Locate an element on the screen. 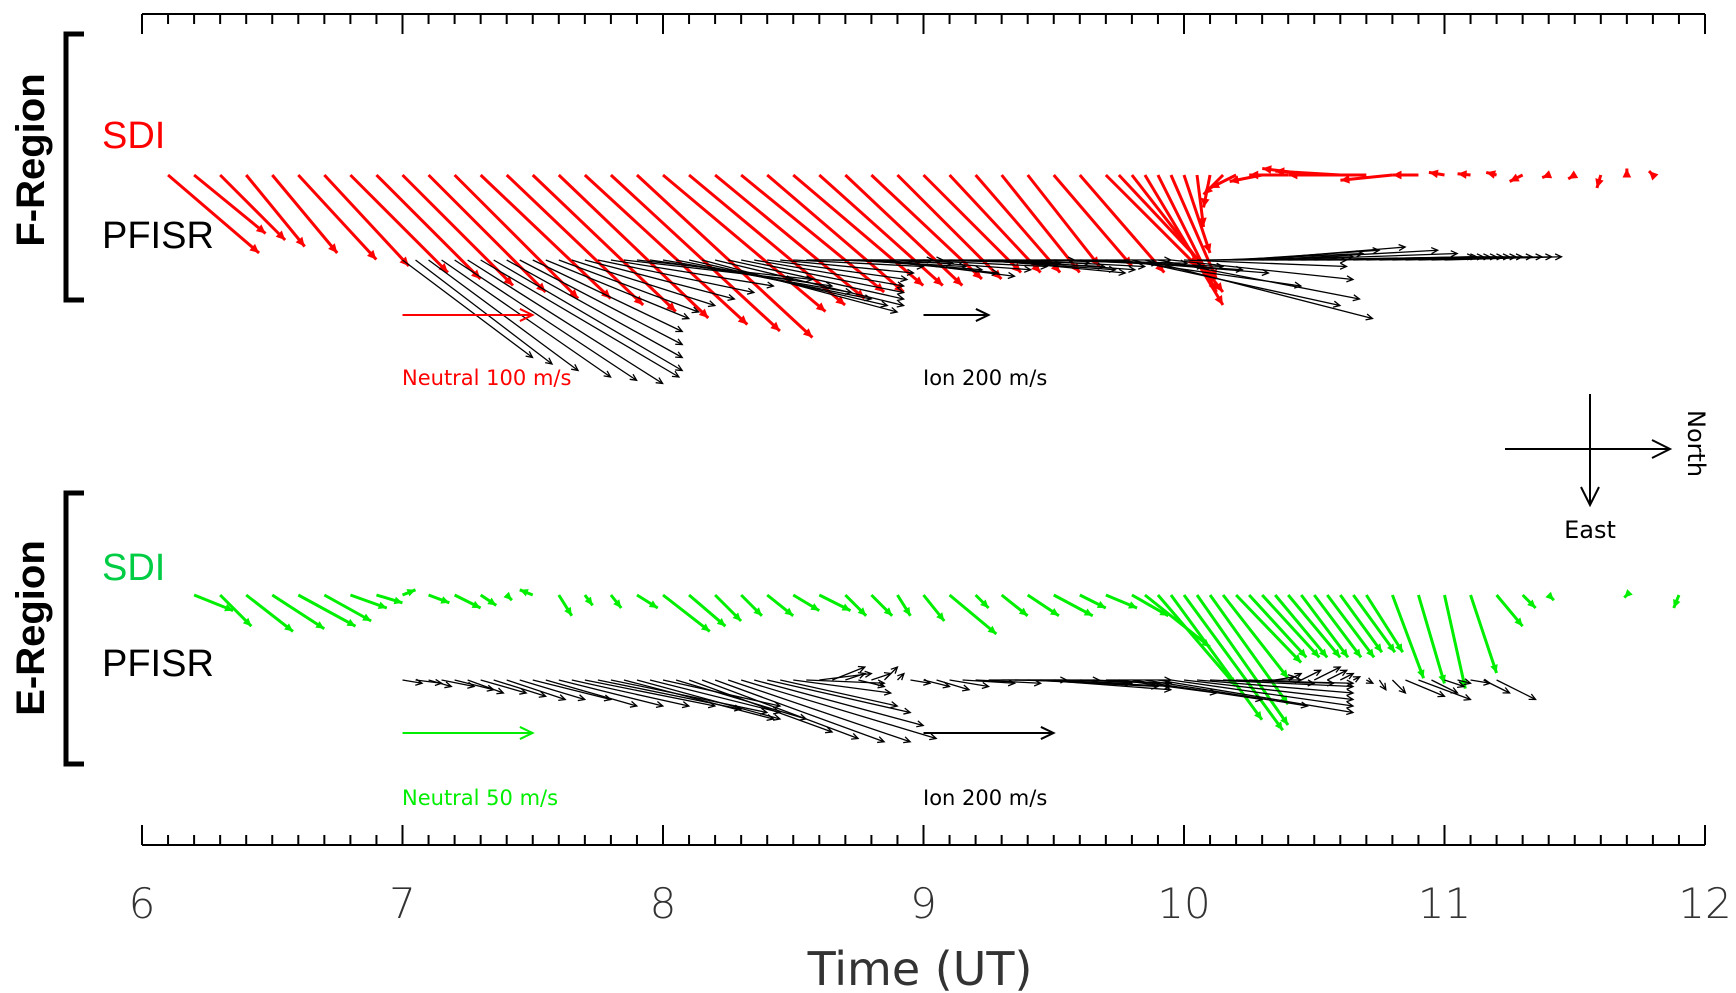 The height and width of the screenshot is (993, 1736). e-pfisr-scale-label: Ion 200 m/s is located at coordinates (985, 798).